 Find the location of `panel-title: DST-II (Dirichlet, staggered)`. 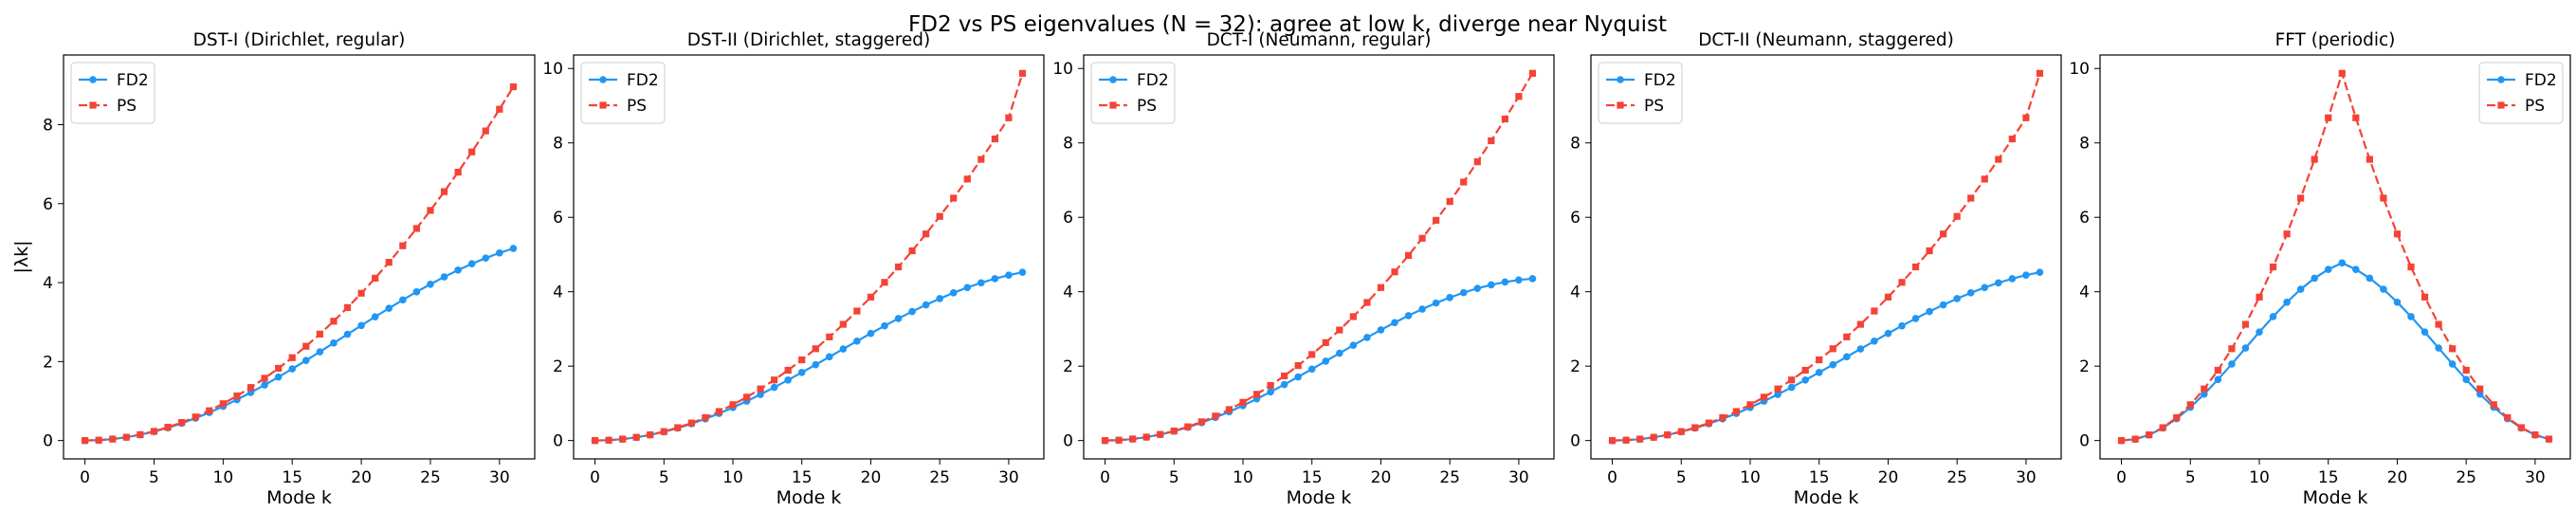

panel-title: DST-II (Dirichlet, staggered) is located at coordinates (808, 40).